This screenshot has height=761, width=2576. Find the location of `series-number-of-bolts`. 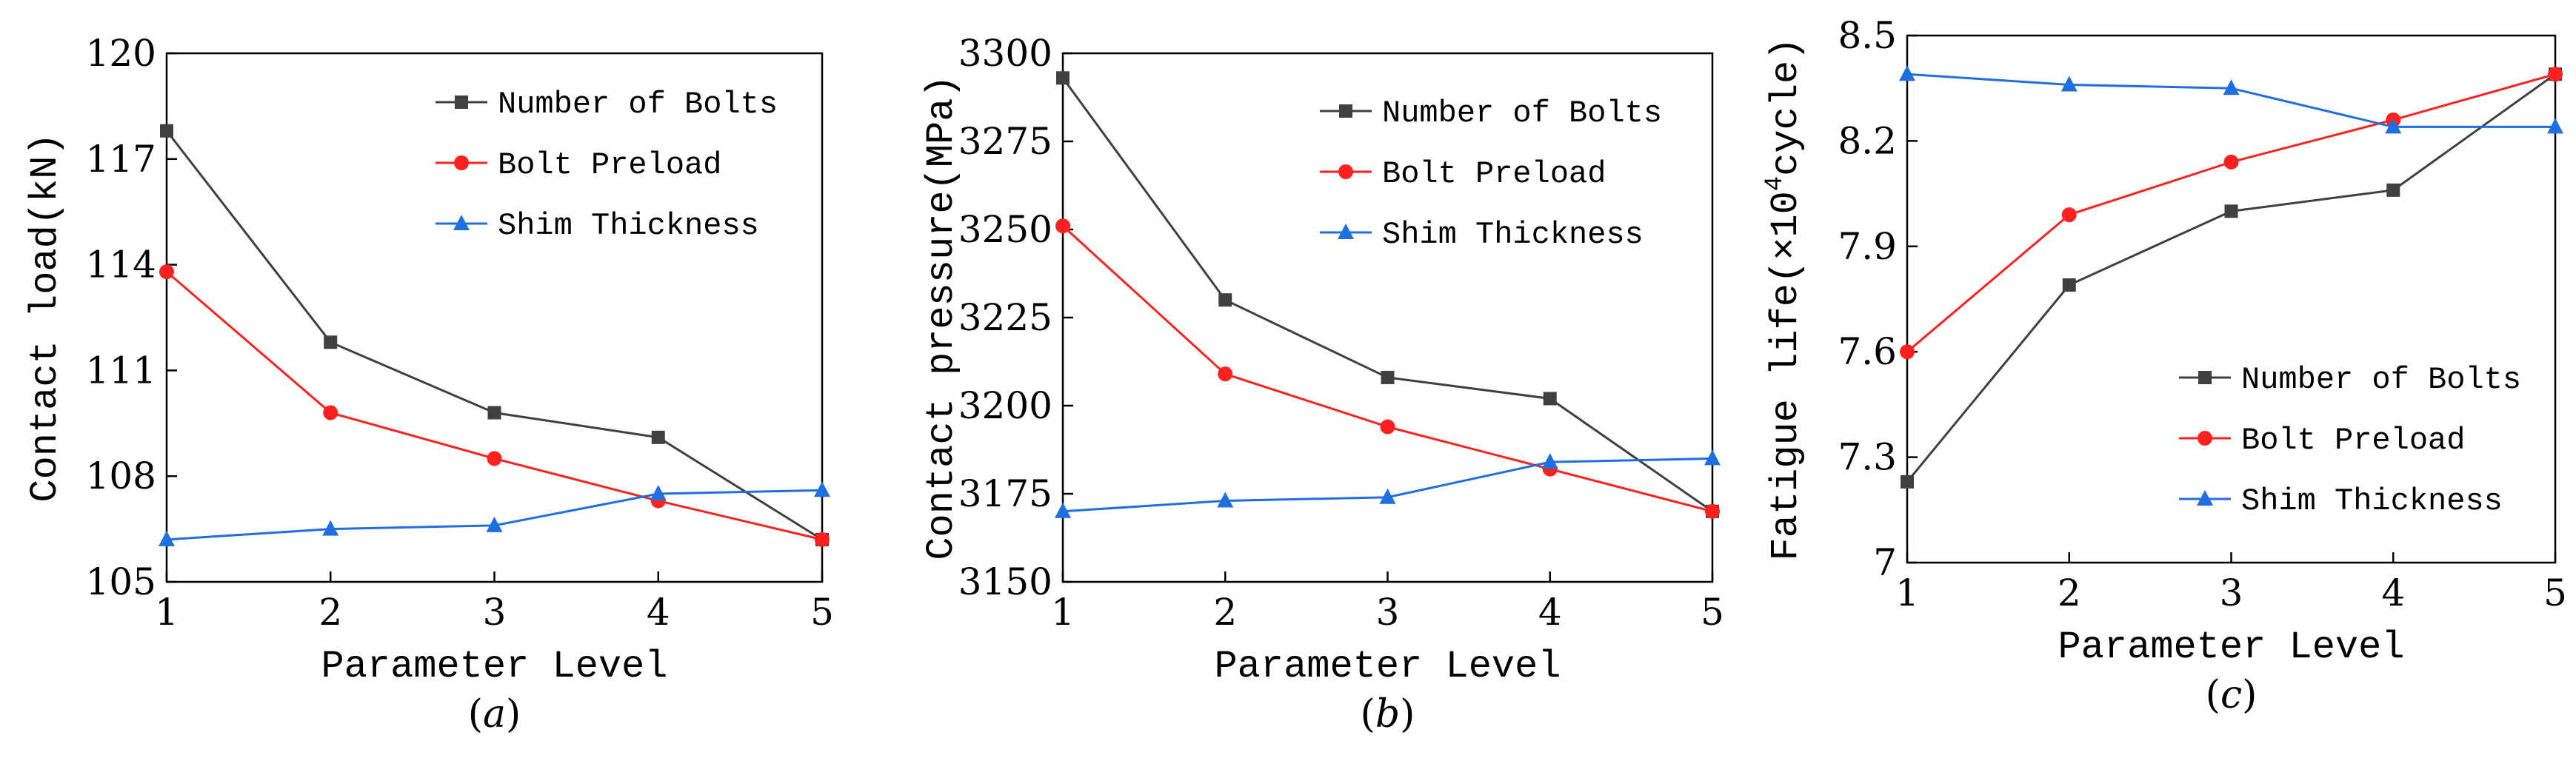

series-number-of-bolts is located at coordinates (494, 335).